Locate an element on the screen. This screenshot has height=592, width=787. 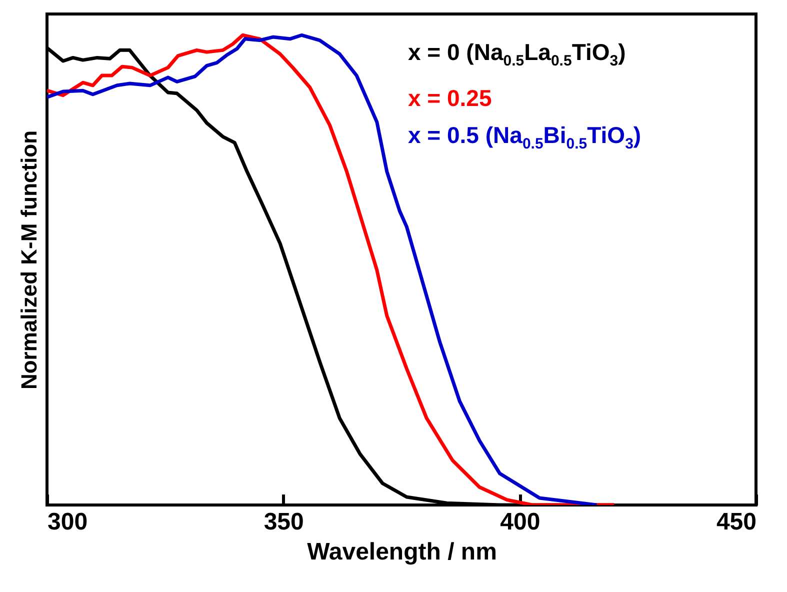
text: x = 0 (Na$_{0.5}$La$_{0.5}$TiO$_{3}$) is located at coordinates (517, 55).